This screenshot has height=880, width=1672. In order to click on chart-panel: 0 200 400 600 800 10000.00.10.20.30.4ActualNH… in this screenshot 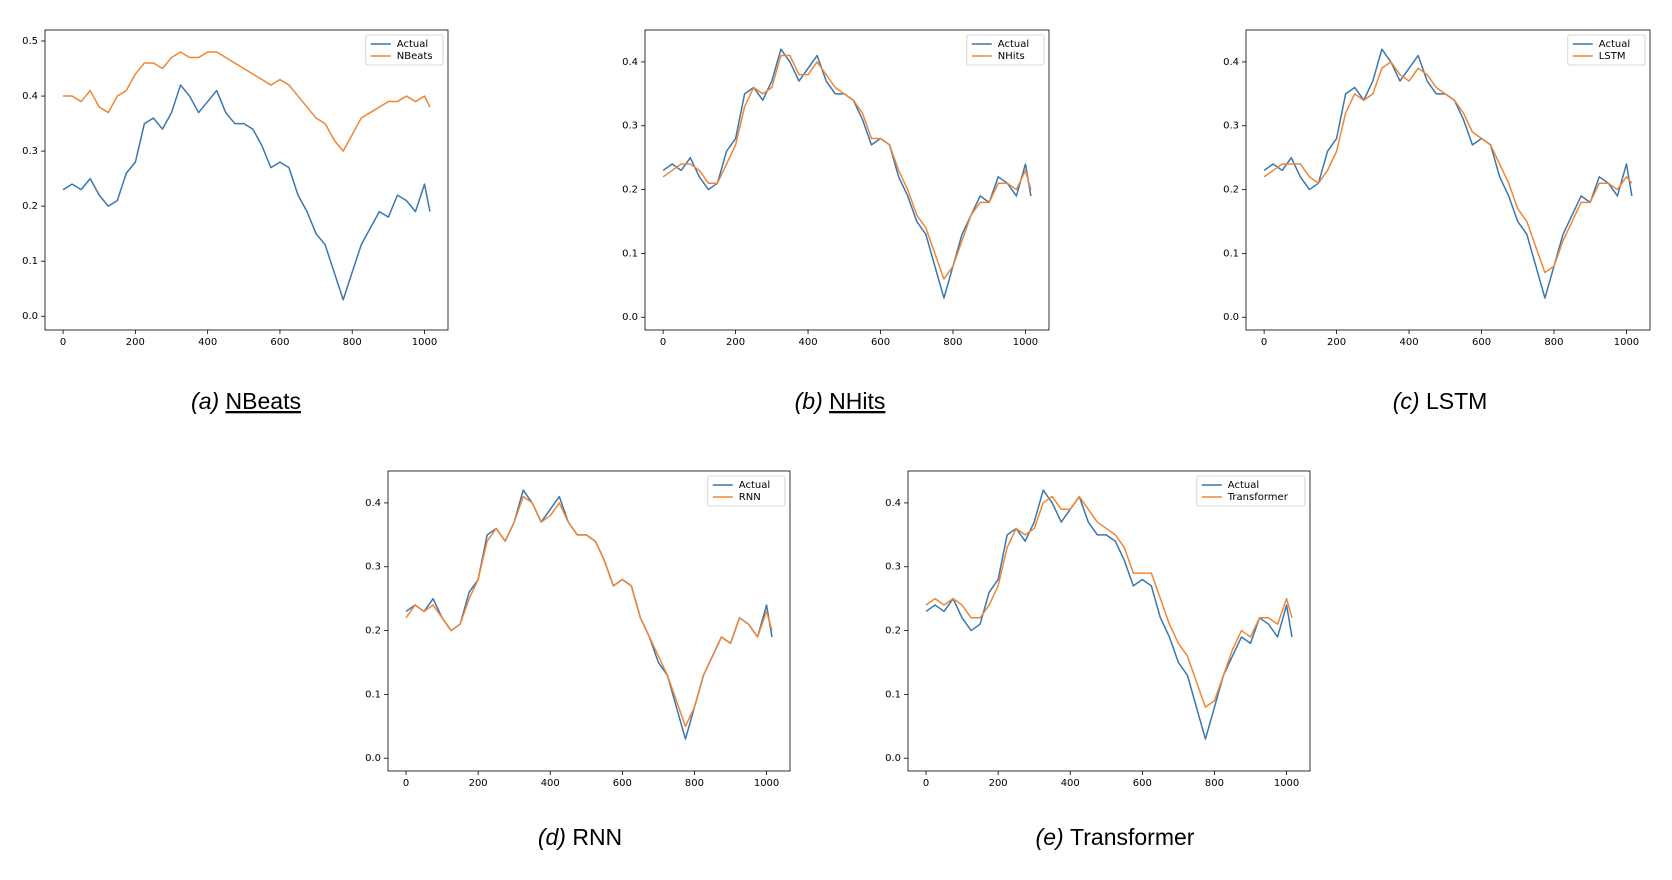, I will do `click(836, 221)`.